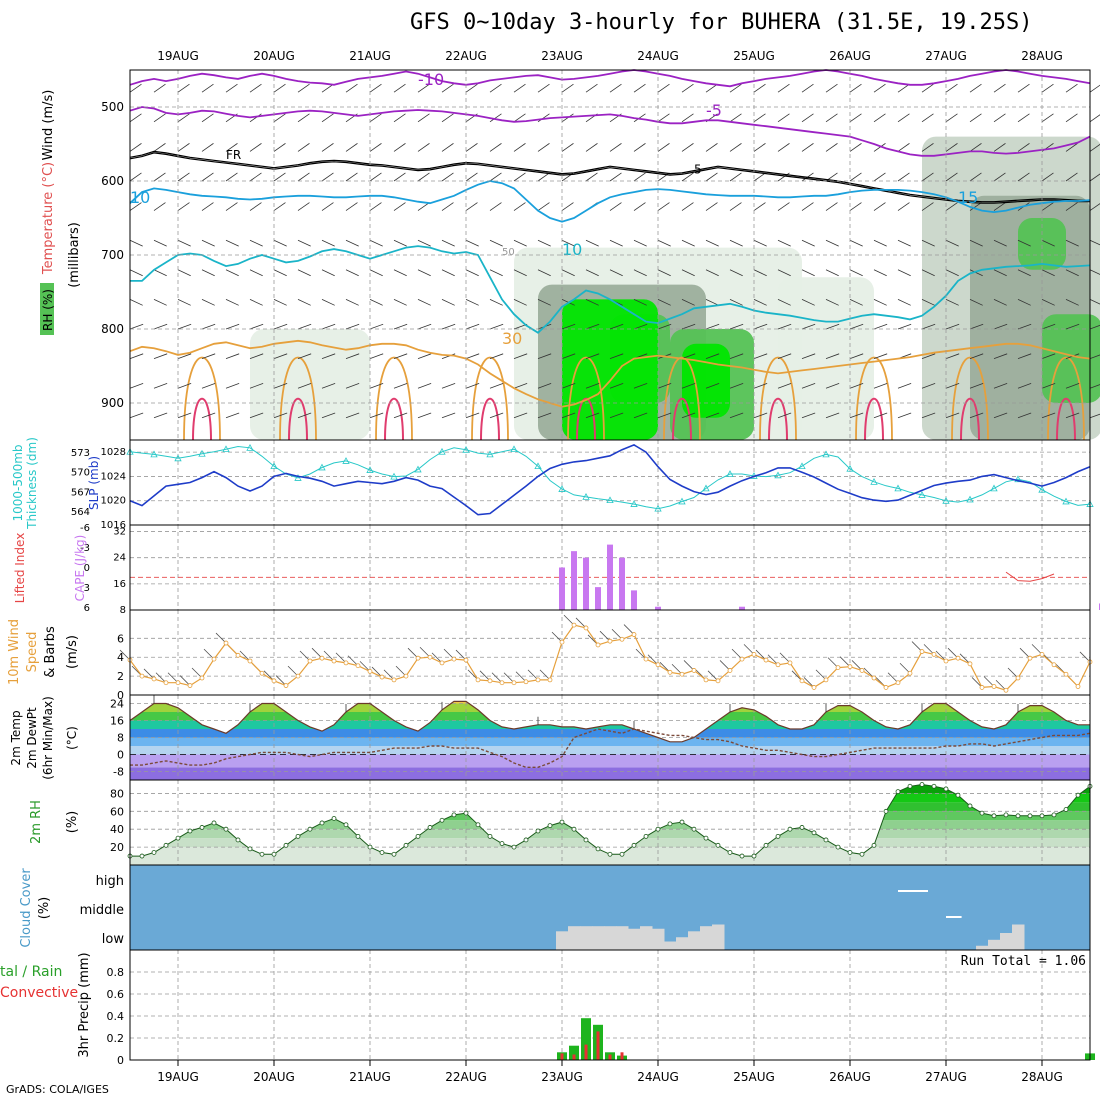 The width and height of the screenshot is (1100, 1100). What do you see at coordinates (698, 170) in the screenshot?
I see `contour-label: 5` at bounding box center [698, 170].